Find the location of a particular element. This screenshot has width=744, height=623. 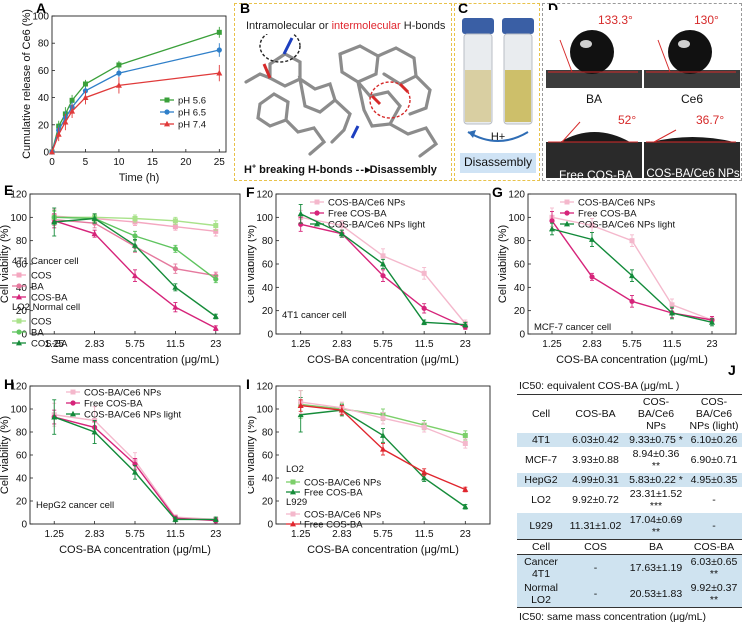

legend-label: COS-BA is located at coordinates (49, 344).